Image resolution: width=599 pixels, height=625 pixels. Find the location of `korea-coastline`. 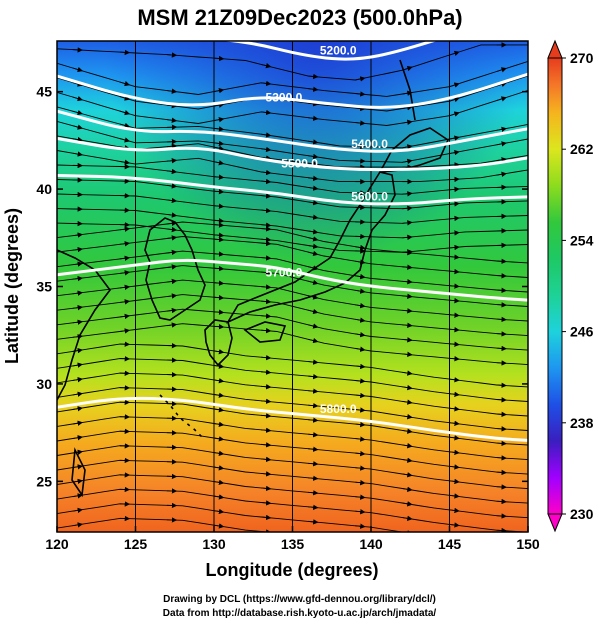

korea-coastline is located at coordinates (175, 269).